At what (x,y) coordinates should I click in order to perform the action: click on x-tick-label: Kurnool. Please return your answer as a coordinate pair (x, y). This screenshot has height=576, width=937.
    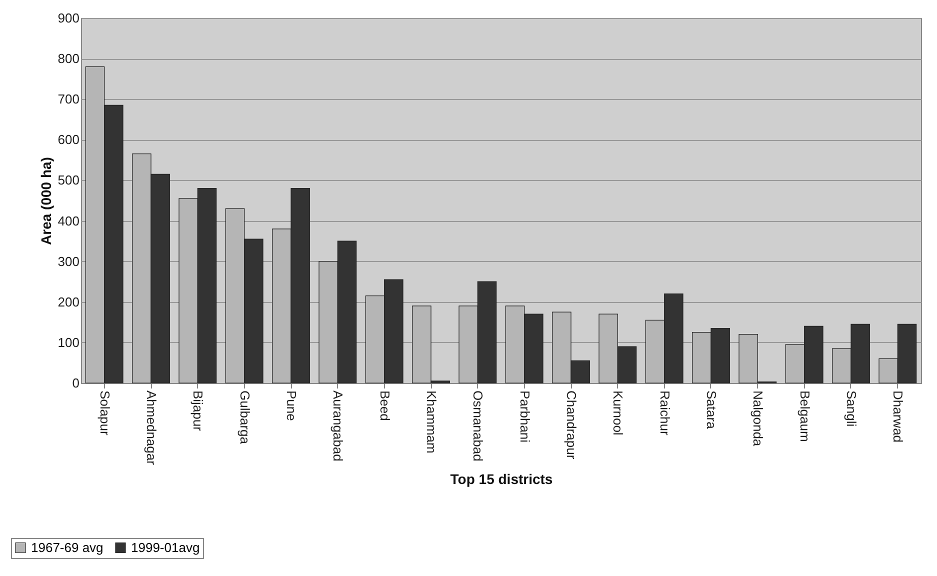
    Looking at the image, I should click on (618, 413).